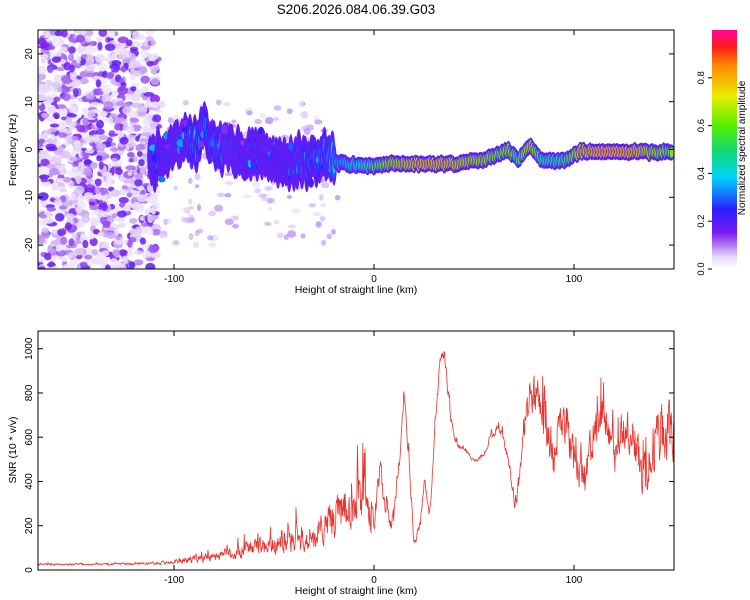 Image resolution: width=750 pixels, height=600 pixels. I want to click on colorbar-ticks: 0.0 0.2 0.4 0.6 0.8, so click(704, 173).